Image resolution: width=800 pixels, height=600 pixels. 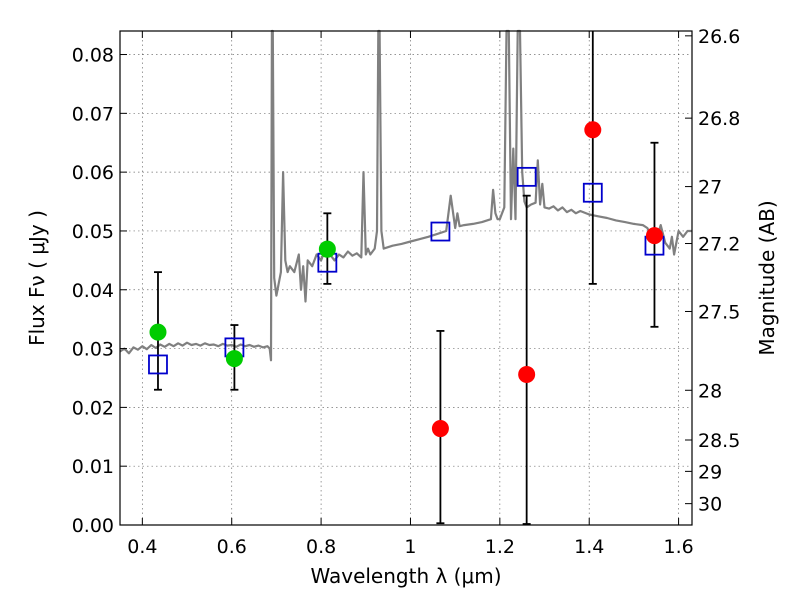 What do you see at coordinates (93, 291) in the screenshot?
I see `y-tick-label: 0.04` at bounding box center [93, 291].